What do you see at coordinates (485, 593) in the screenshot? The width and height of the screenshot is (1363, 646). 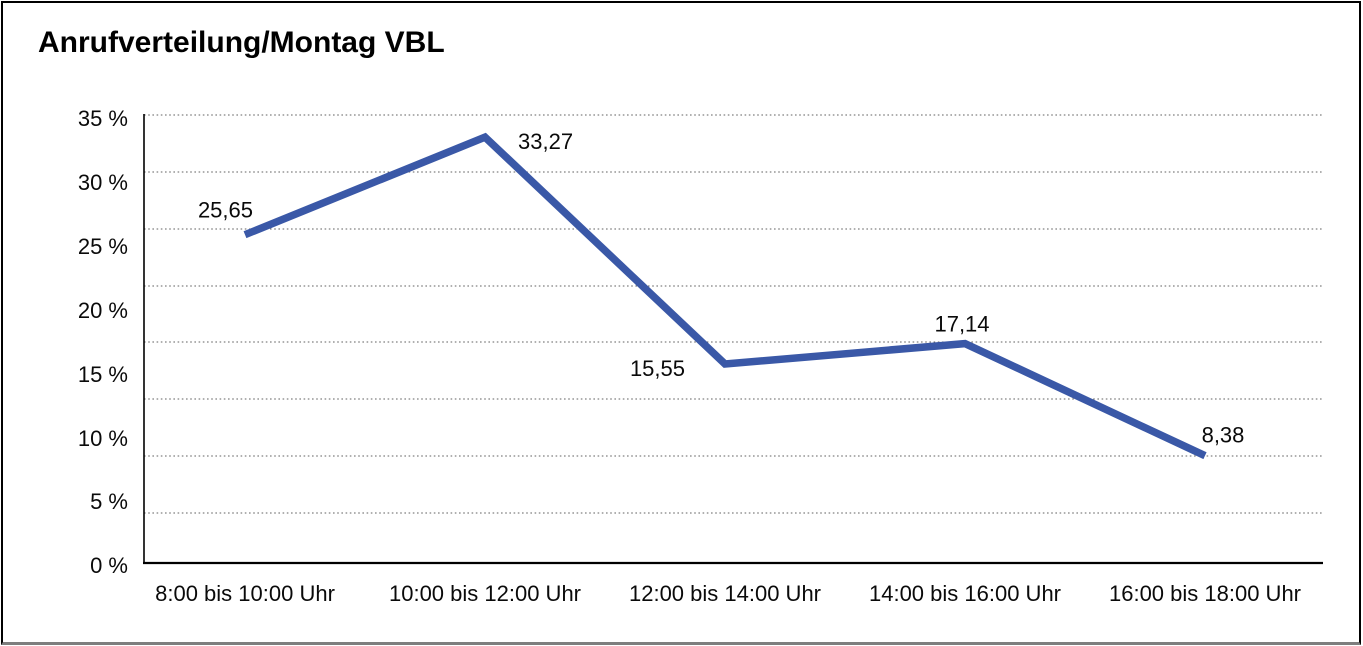 I see `x-category-label: 10:00 bis 12:00 Uhr` at bounding box center [485, 593].